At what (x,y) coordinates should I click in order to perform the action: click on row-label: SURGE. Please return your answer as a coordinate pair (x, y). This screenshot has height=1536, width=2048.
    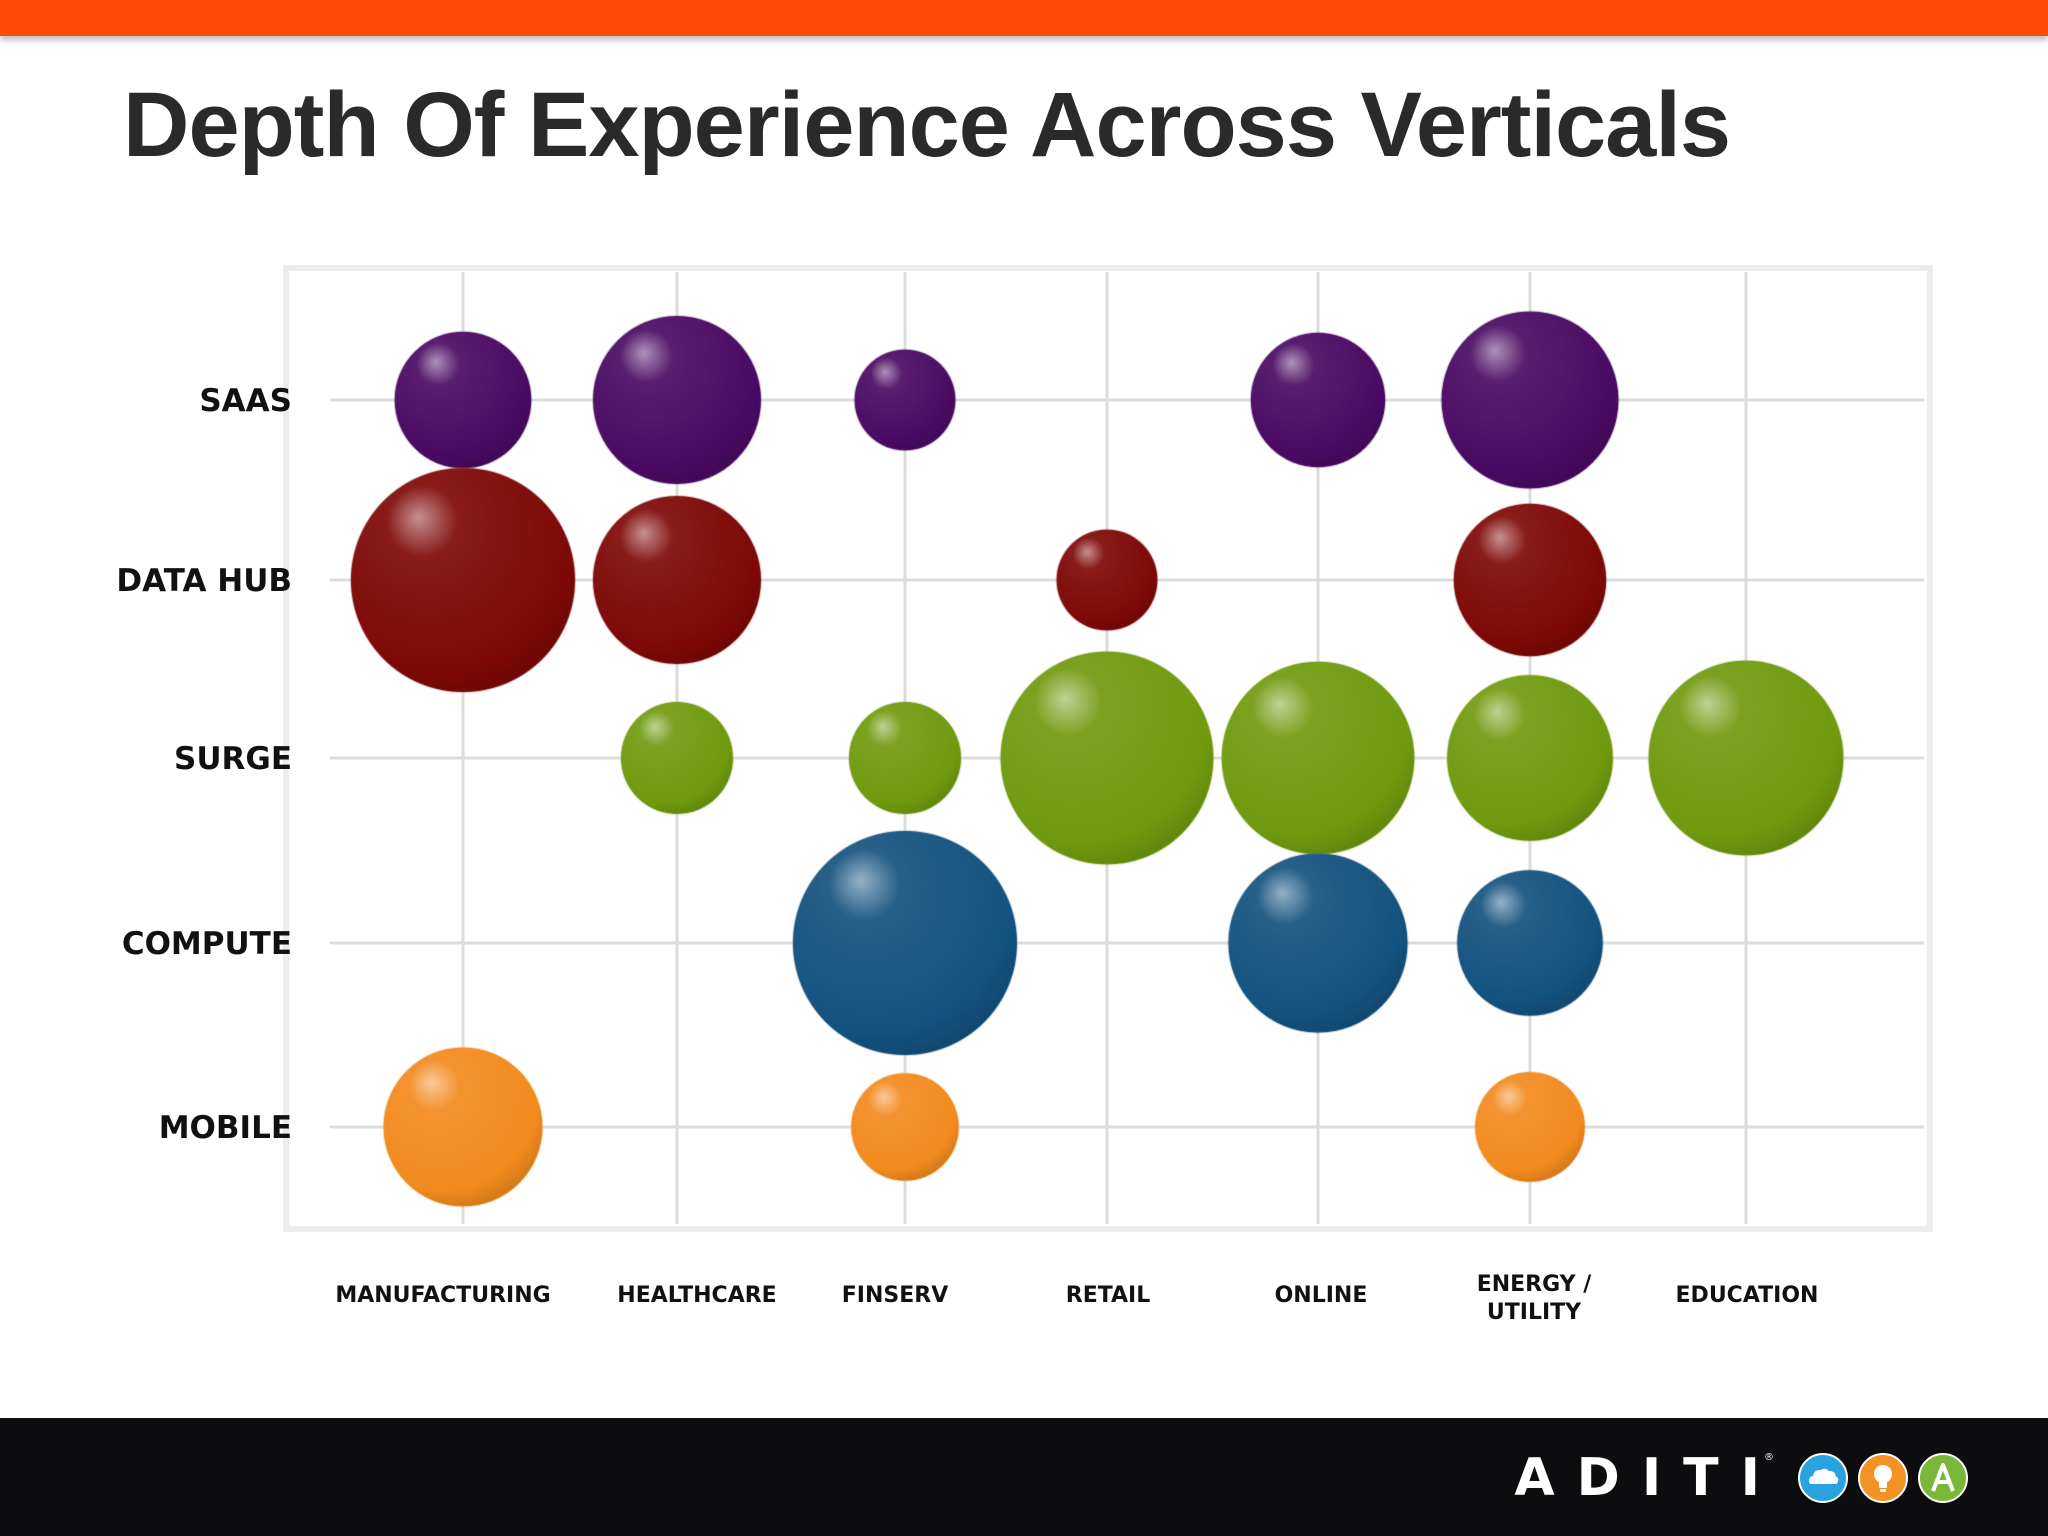
    Looking at the image, I should click on (233, 759).